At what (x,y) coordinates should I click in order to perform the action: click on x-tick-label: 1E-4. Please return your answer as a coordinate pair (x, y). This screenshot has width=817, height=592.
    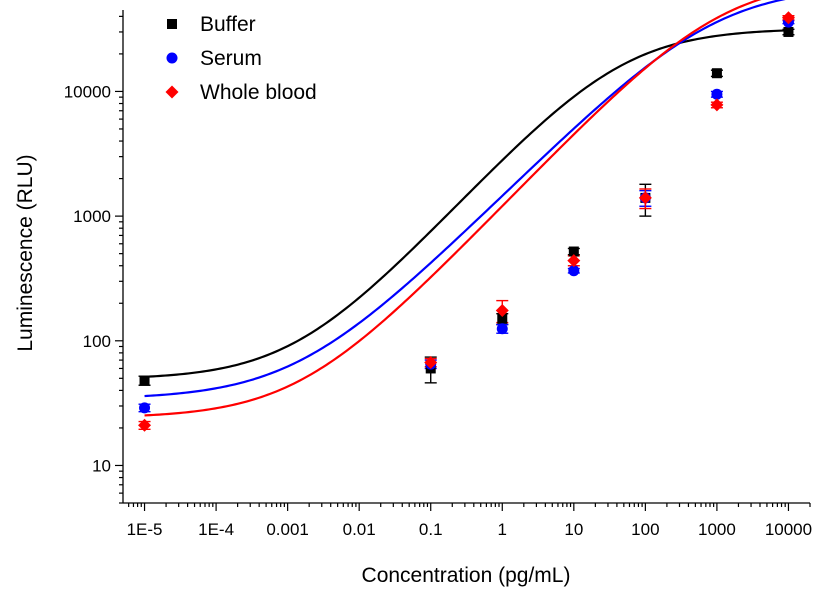
    Looking at the image, I should click on (216, 529).